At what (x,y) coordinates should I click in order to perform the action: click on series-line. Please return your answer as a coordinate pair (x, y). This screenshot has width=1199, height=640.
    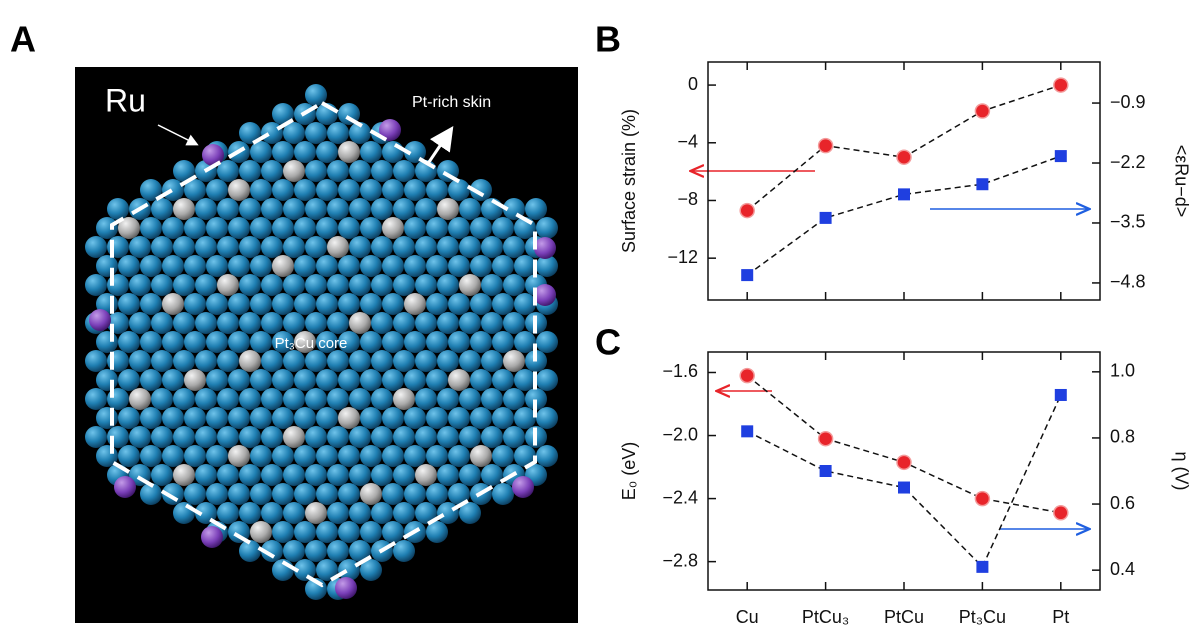
    Looking at the image, I should click on (904, 215).